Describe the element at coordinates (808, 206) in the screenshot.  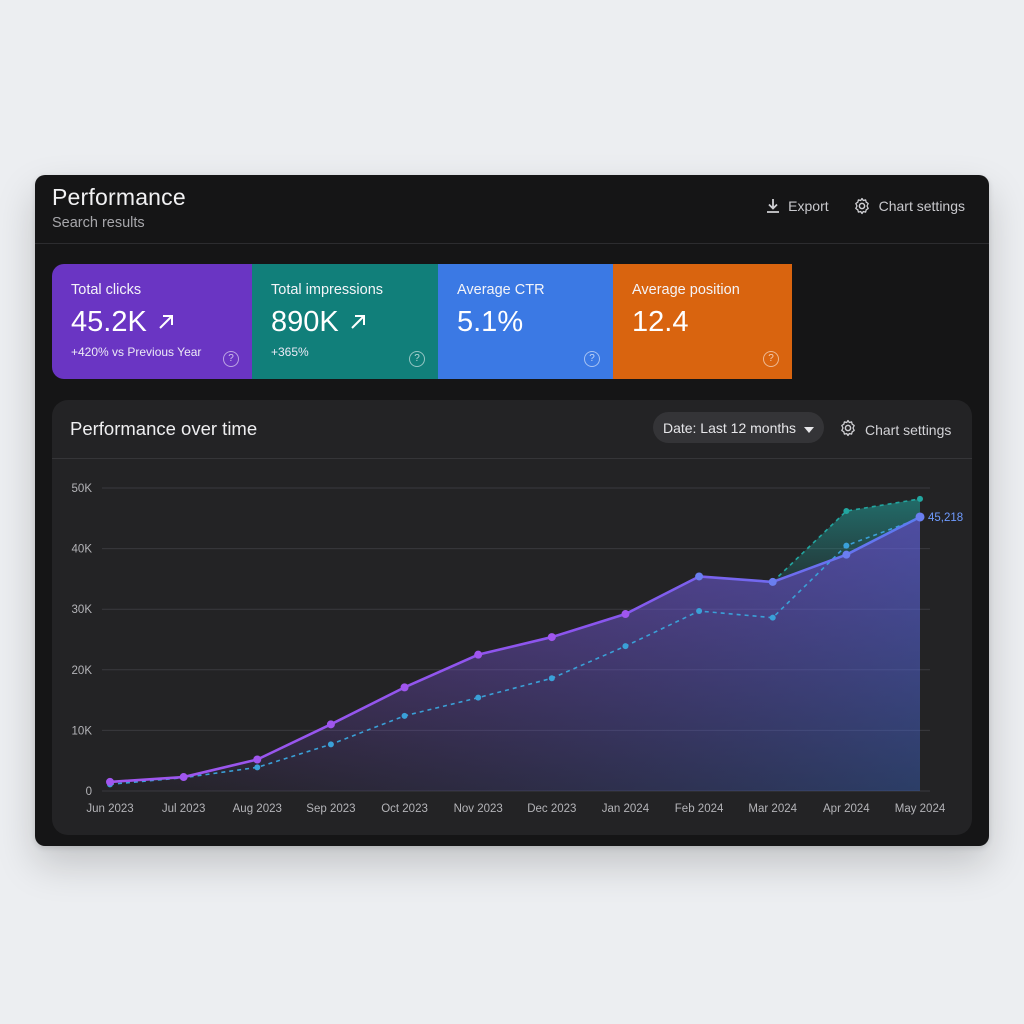
I see `export-label: Export` at that location.